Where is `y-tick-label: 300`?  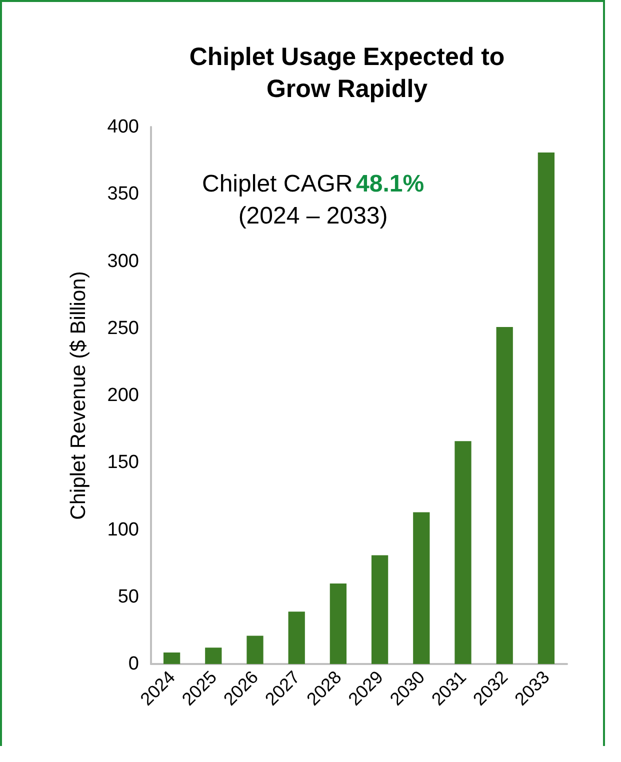
y-tick-label: 300 is located at coordinates (123, 261).